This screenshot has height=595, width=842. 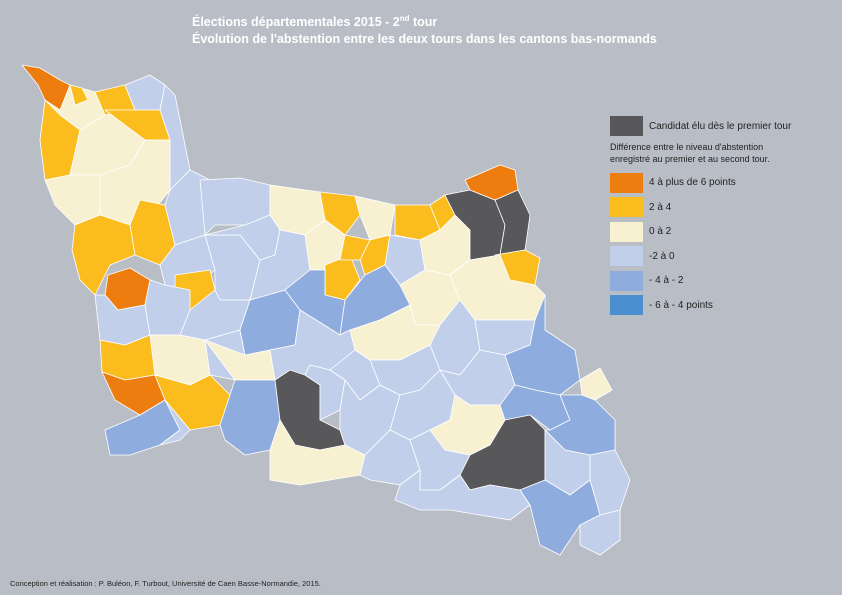 What do you see at coordinates (660, 231) in the screenshot?
I see `legend-label: 0 à 2` at bounding box center [660, 231].